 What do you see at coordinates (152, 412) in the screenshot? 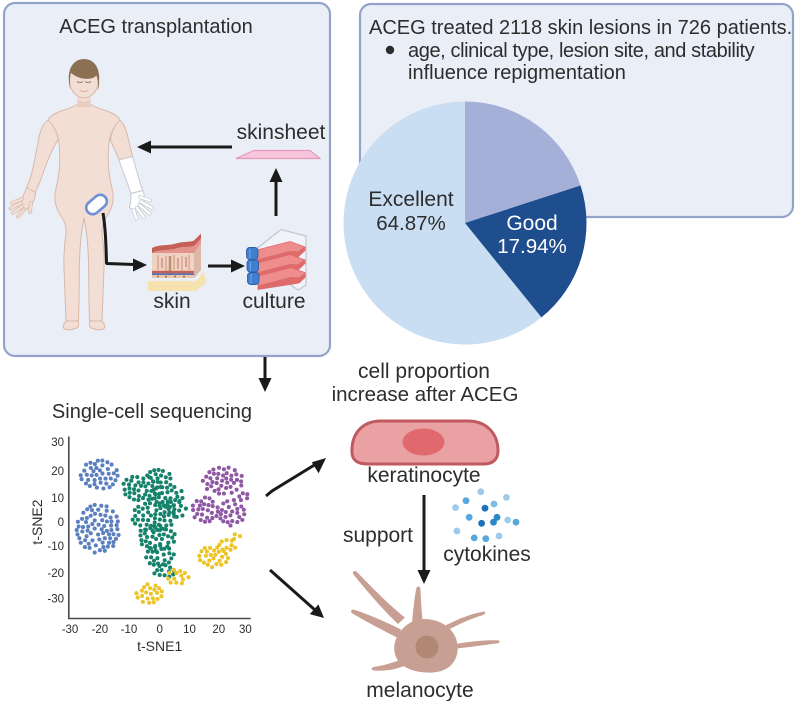
I see `svg-text: Single-cell sequencing` at bounding box center [152, 412].